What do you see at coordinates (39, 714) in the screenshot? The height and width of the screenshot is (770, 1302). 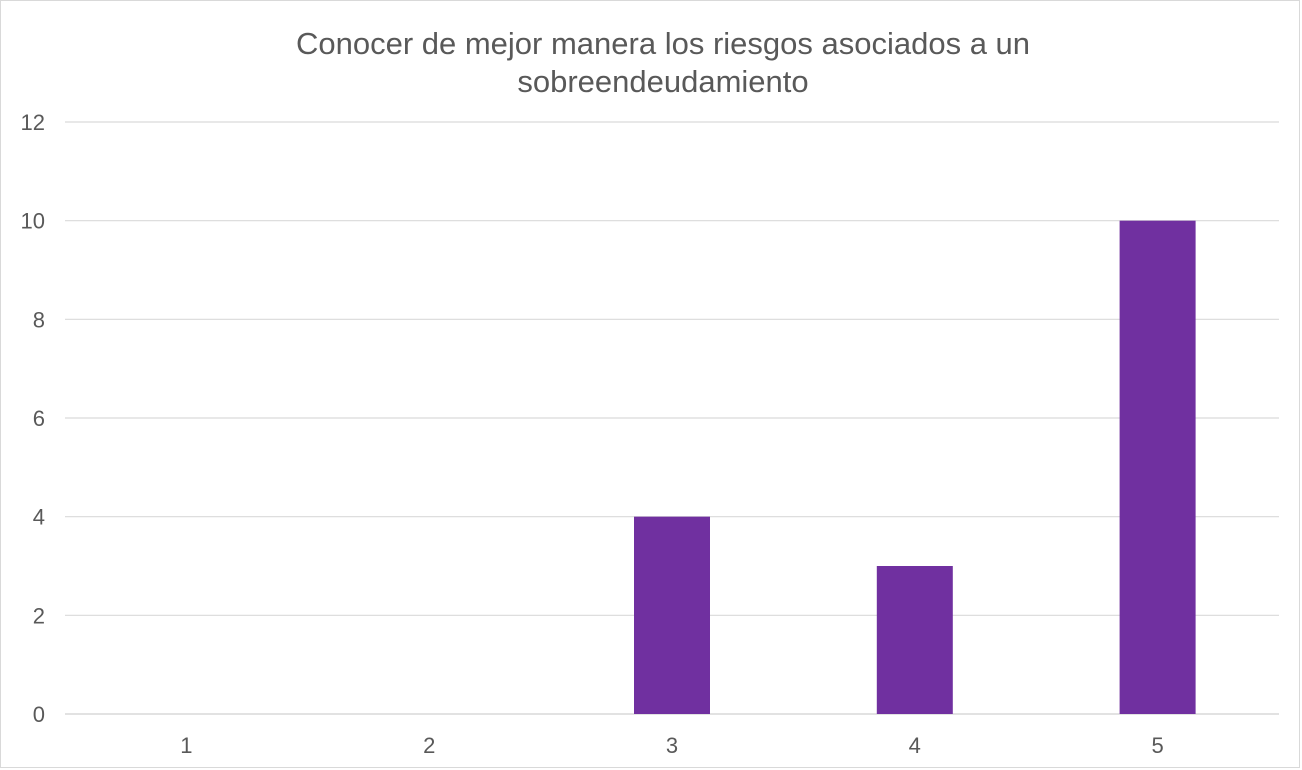 I see `y-tick-label: 0` at bounding box center [39, 714].